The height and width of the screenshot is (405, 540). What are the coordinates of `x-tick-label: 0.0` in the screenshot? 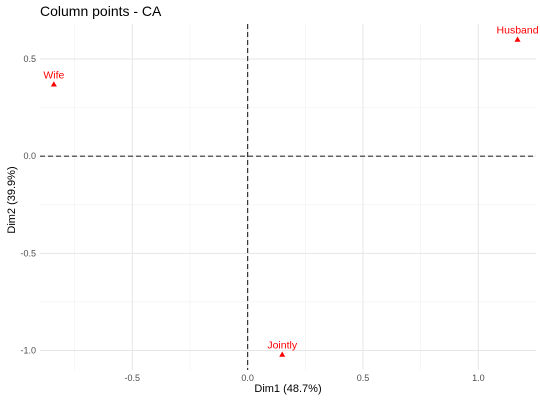 It's located at (247, 378).